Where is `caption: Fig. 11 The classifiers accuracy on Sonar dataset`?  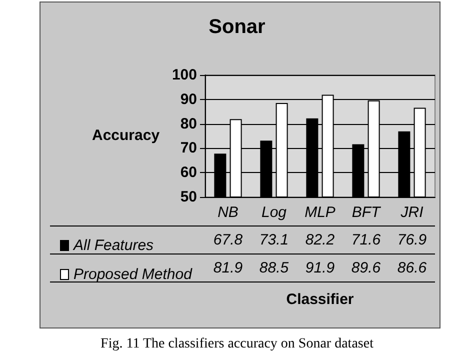
caption: Fig. 11 The classifiers accuracy on Sonar dataset is located at coordinates (237, 344).